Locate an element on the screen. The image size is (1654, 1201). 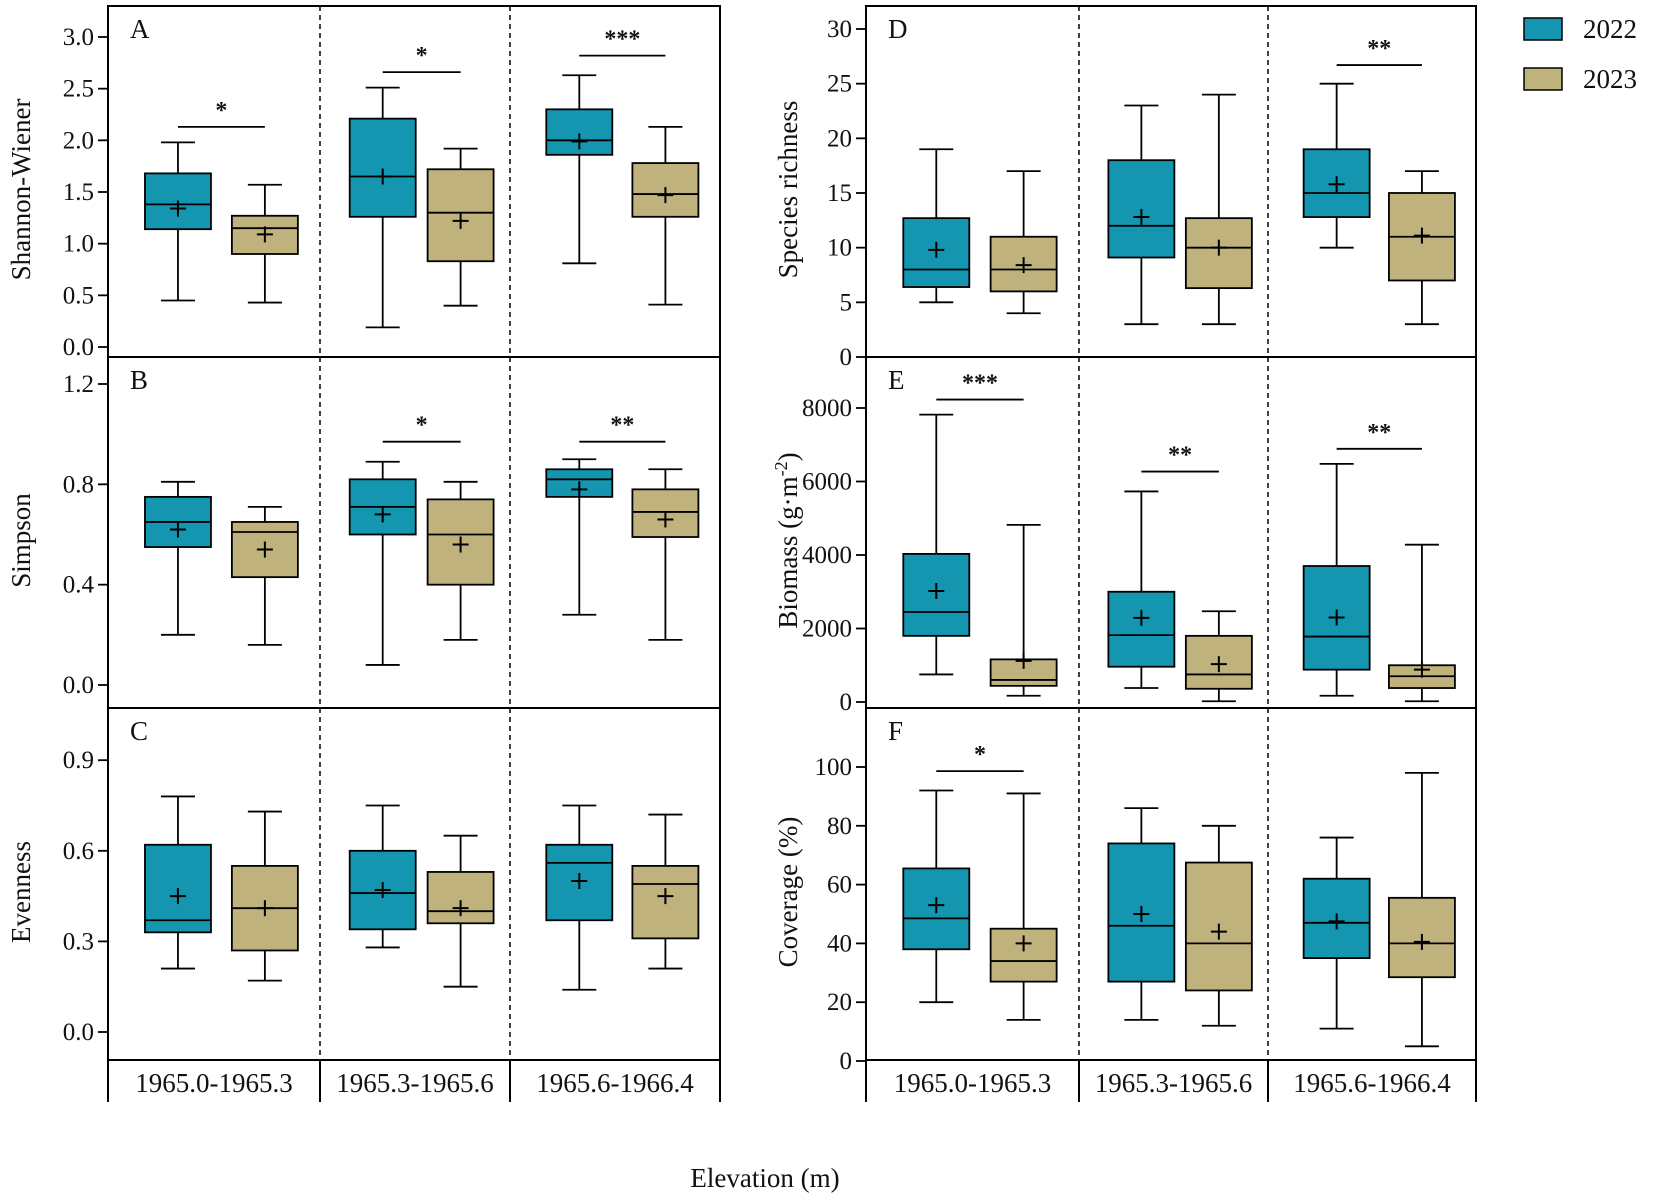
y-axis-title: Biomass (g·m-2) is located at coordinates (787, 540).